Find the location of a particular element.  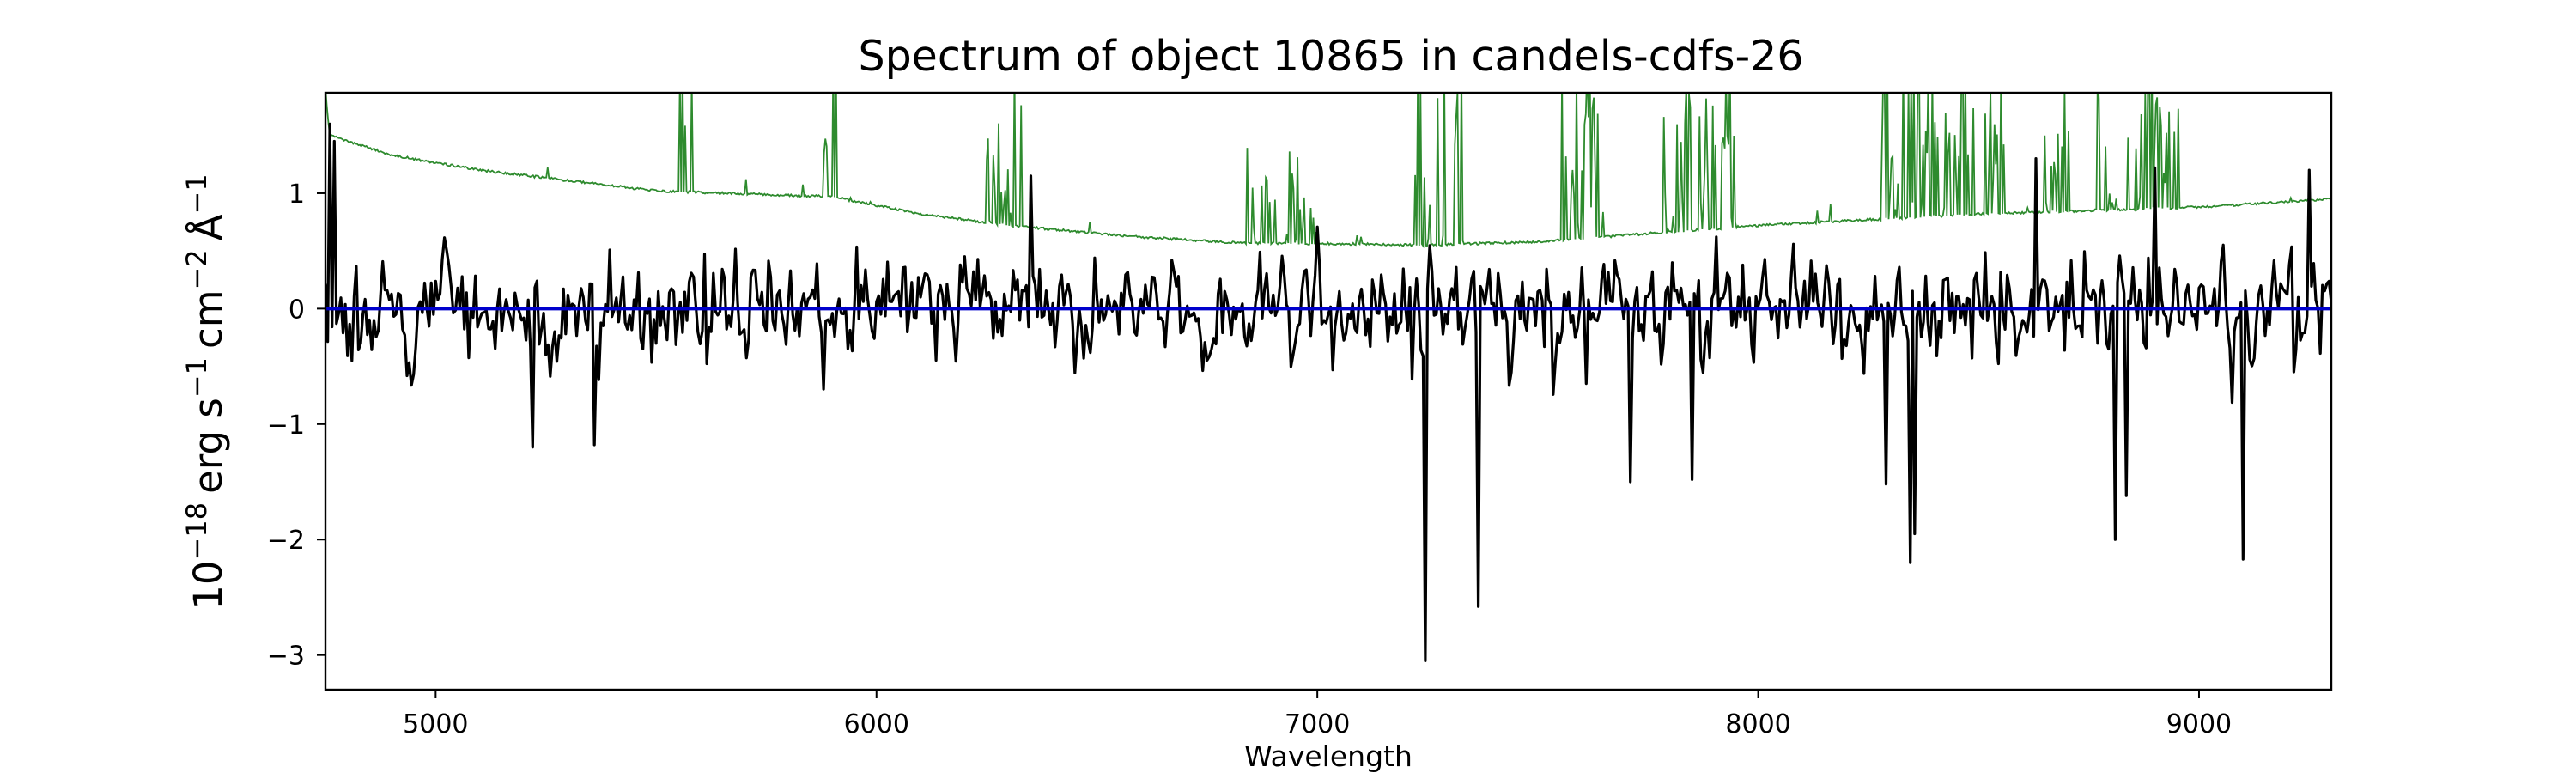

y-tick-label: −2 is located at coordinates (286, 541).